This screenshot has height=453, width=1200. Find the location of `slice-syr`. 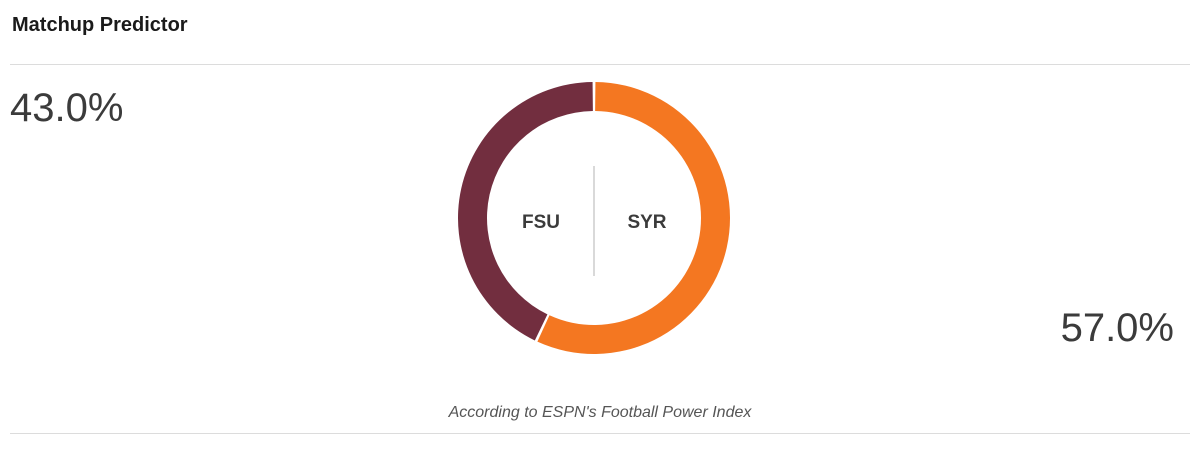

slice-syr is located at coordinates (633, 218).